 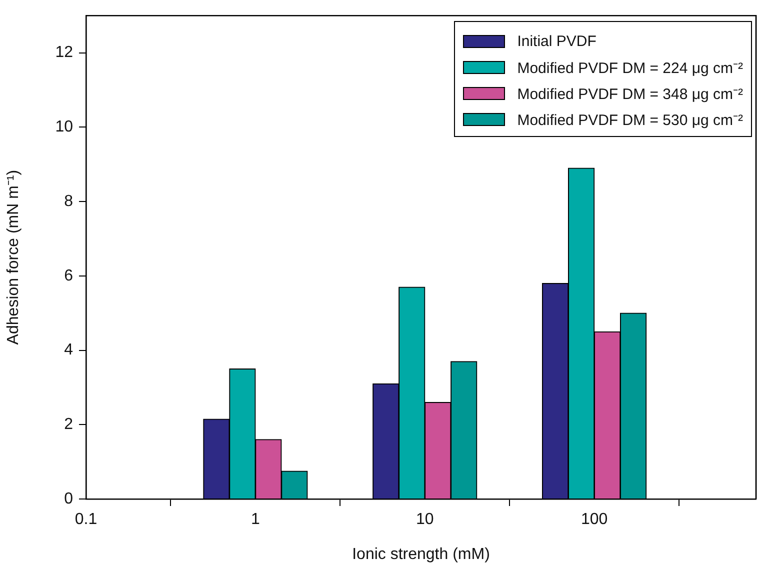 I want to click on x-tick-label: 1, so click(x=255, y=519).